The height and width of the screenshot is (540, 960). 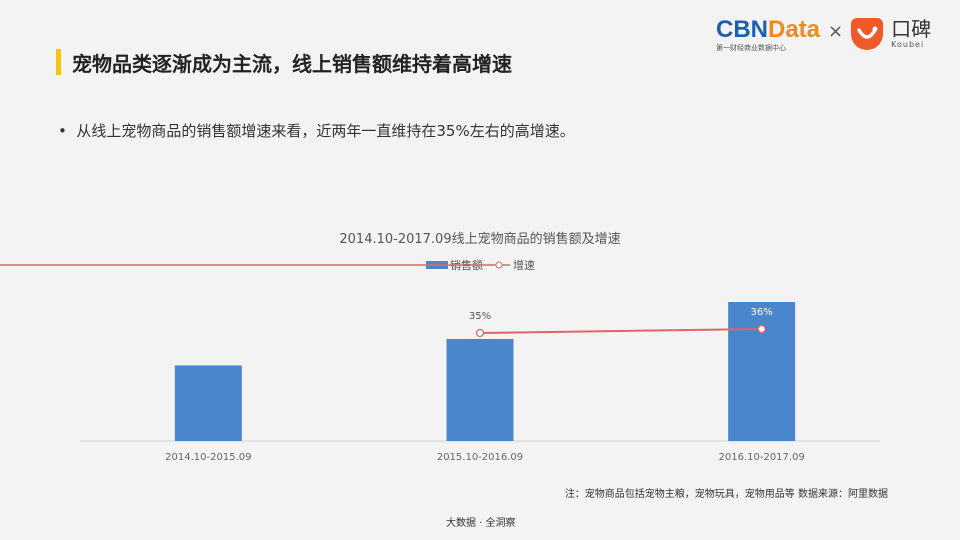 I want to click on legend-line-label: 增速, so click(x=524, y=265).